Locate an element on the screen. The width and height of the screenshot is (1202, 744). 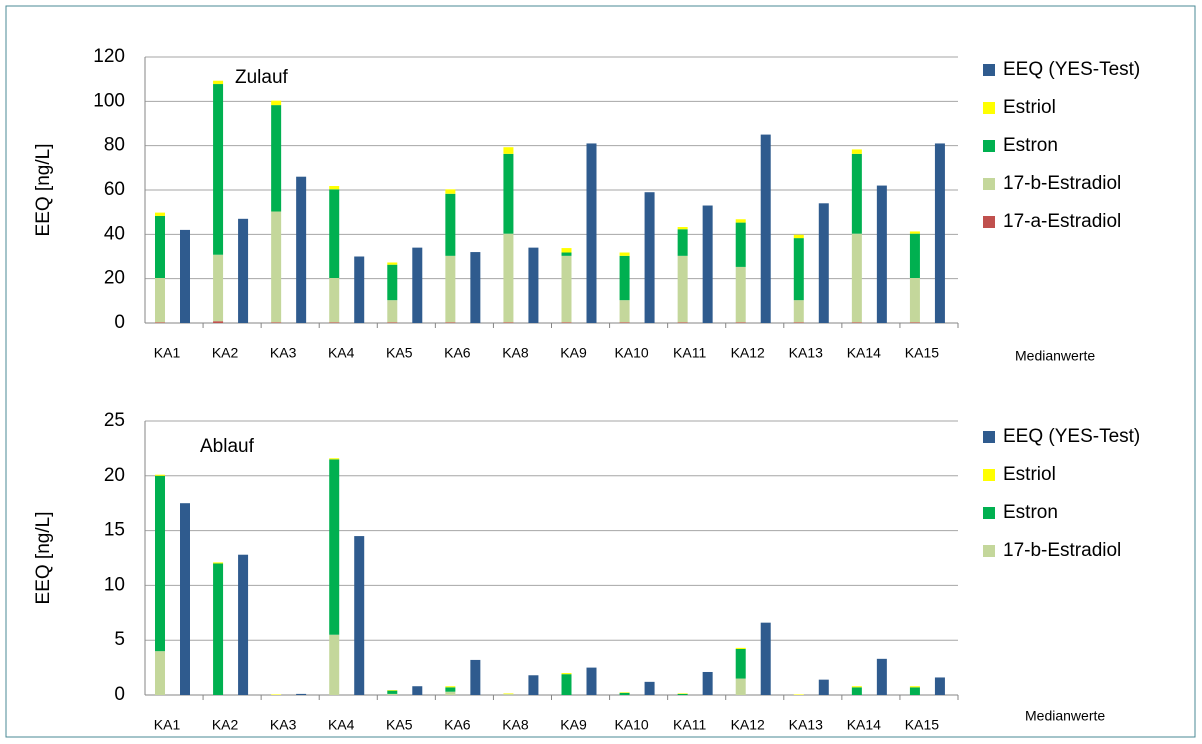
y-tick-label: 20 is located at coordinates (114, 278).